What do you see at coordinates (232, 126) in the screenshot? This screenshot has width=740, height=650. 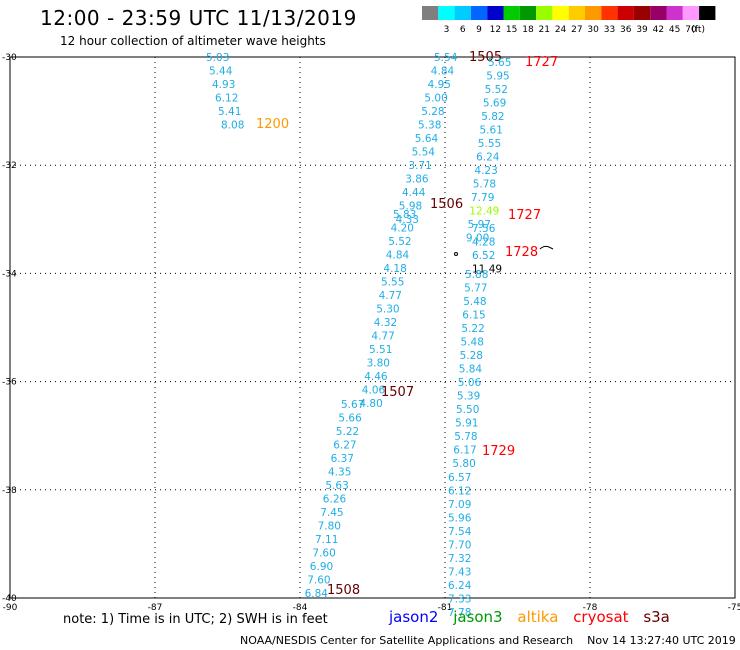 I see `wave-height-value: 8.08` at bounding box center [232, 126].